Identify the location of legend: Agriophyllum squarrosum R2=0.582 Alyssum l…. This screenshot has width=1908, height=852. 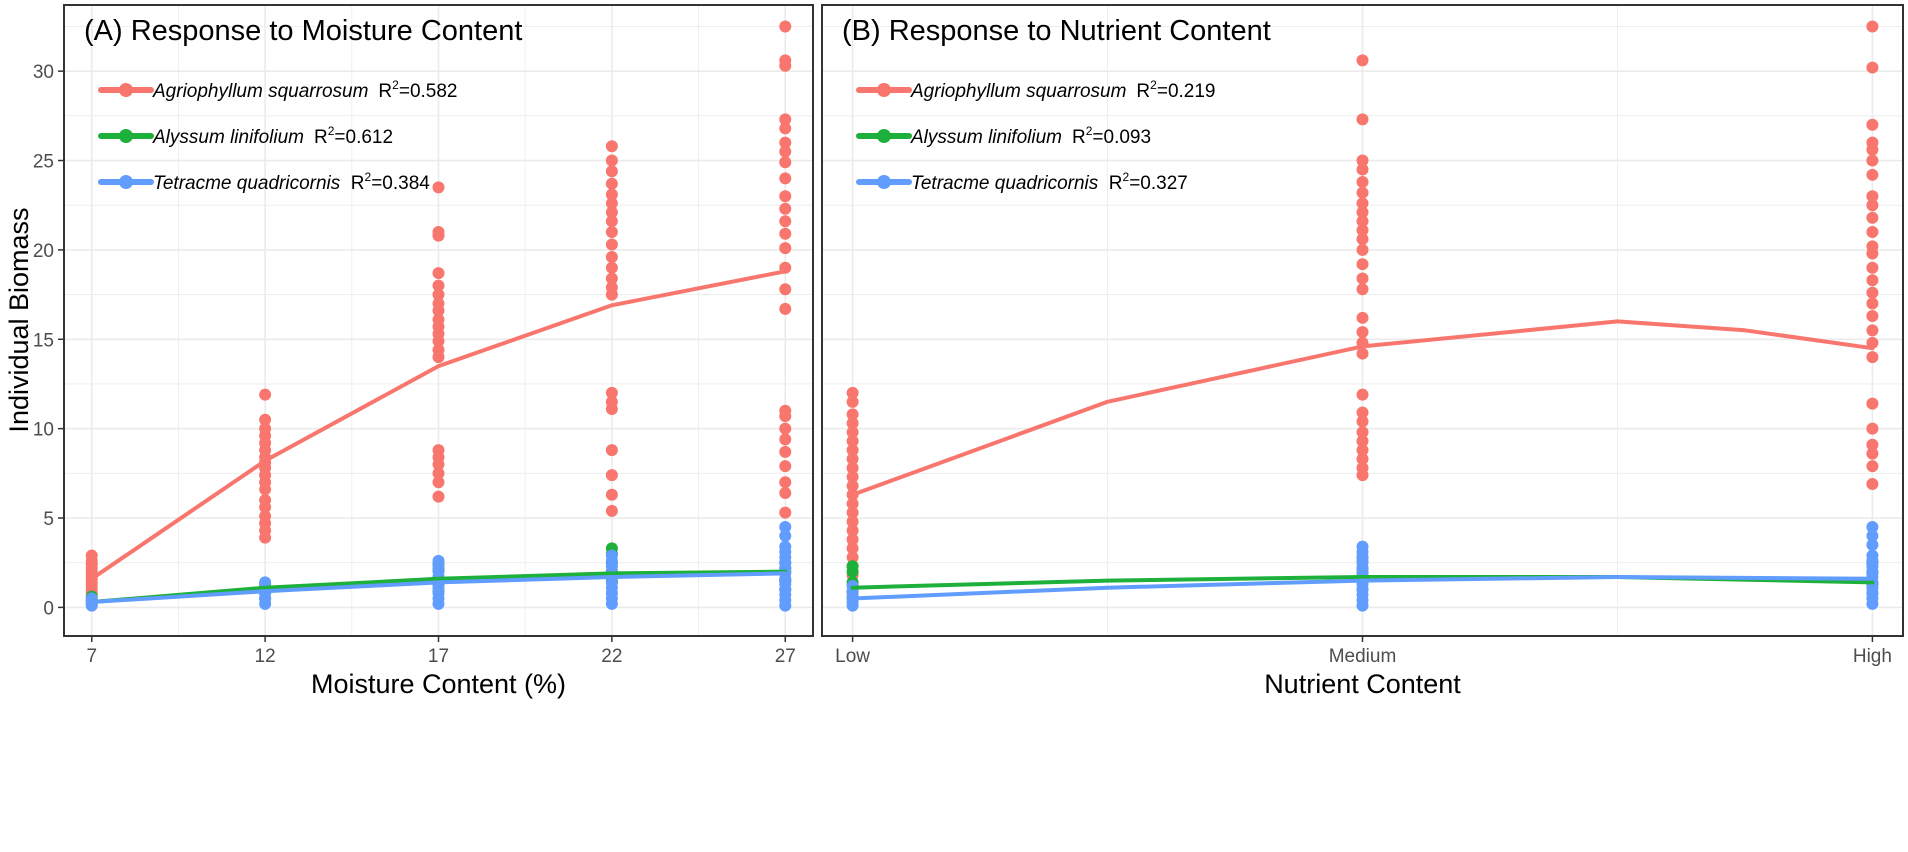
(278, 136).